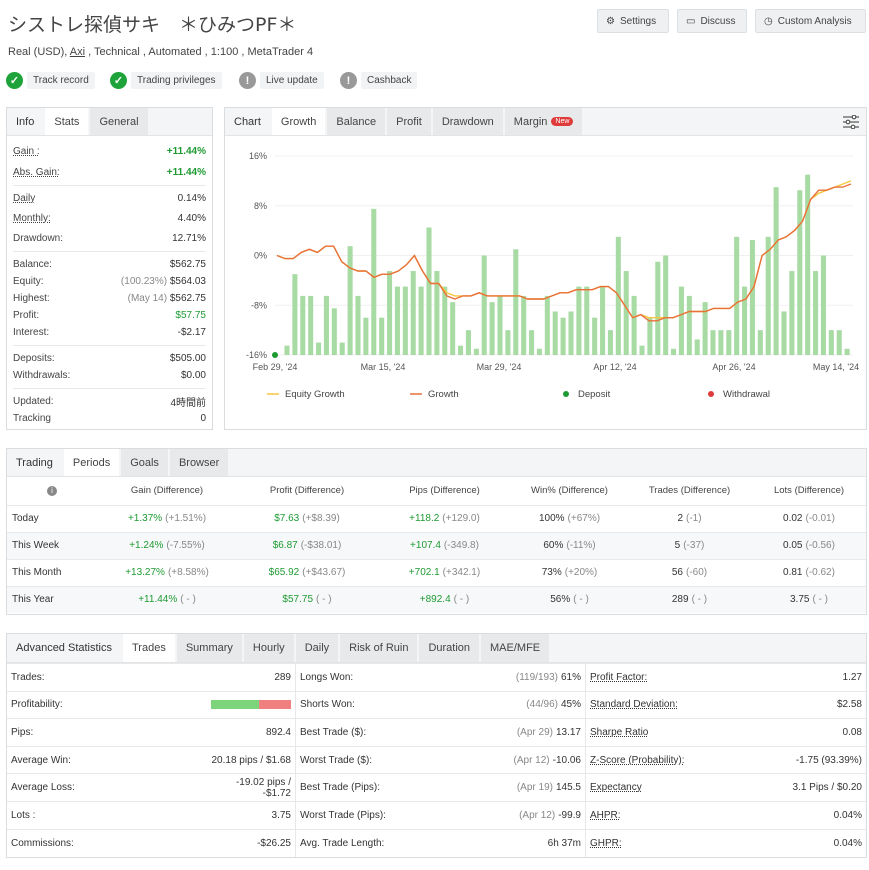 Image resolution: width=869 pixels, height=870 pixels. I want to click on y-tick-label: -8%, so click(259, 305).